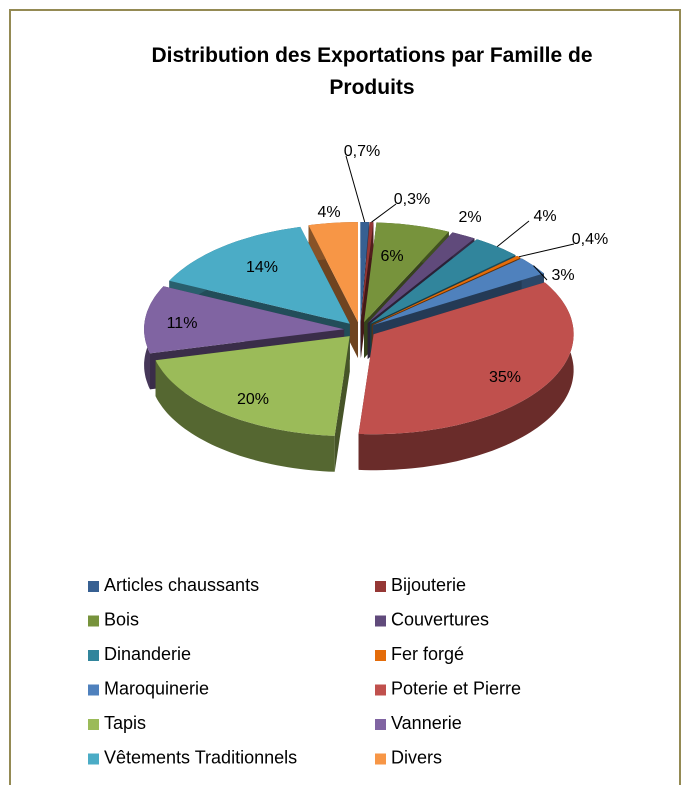  I want to click on data-label: 20%, so click(253, 399).